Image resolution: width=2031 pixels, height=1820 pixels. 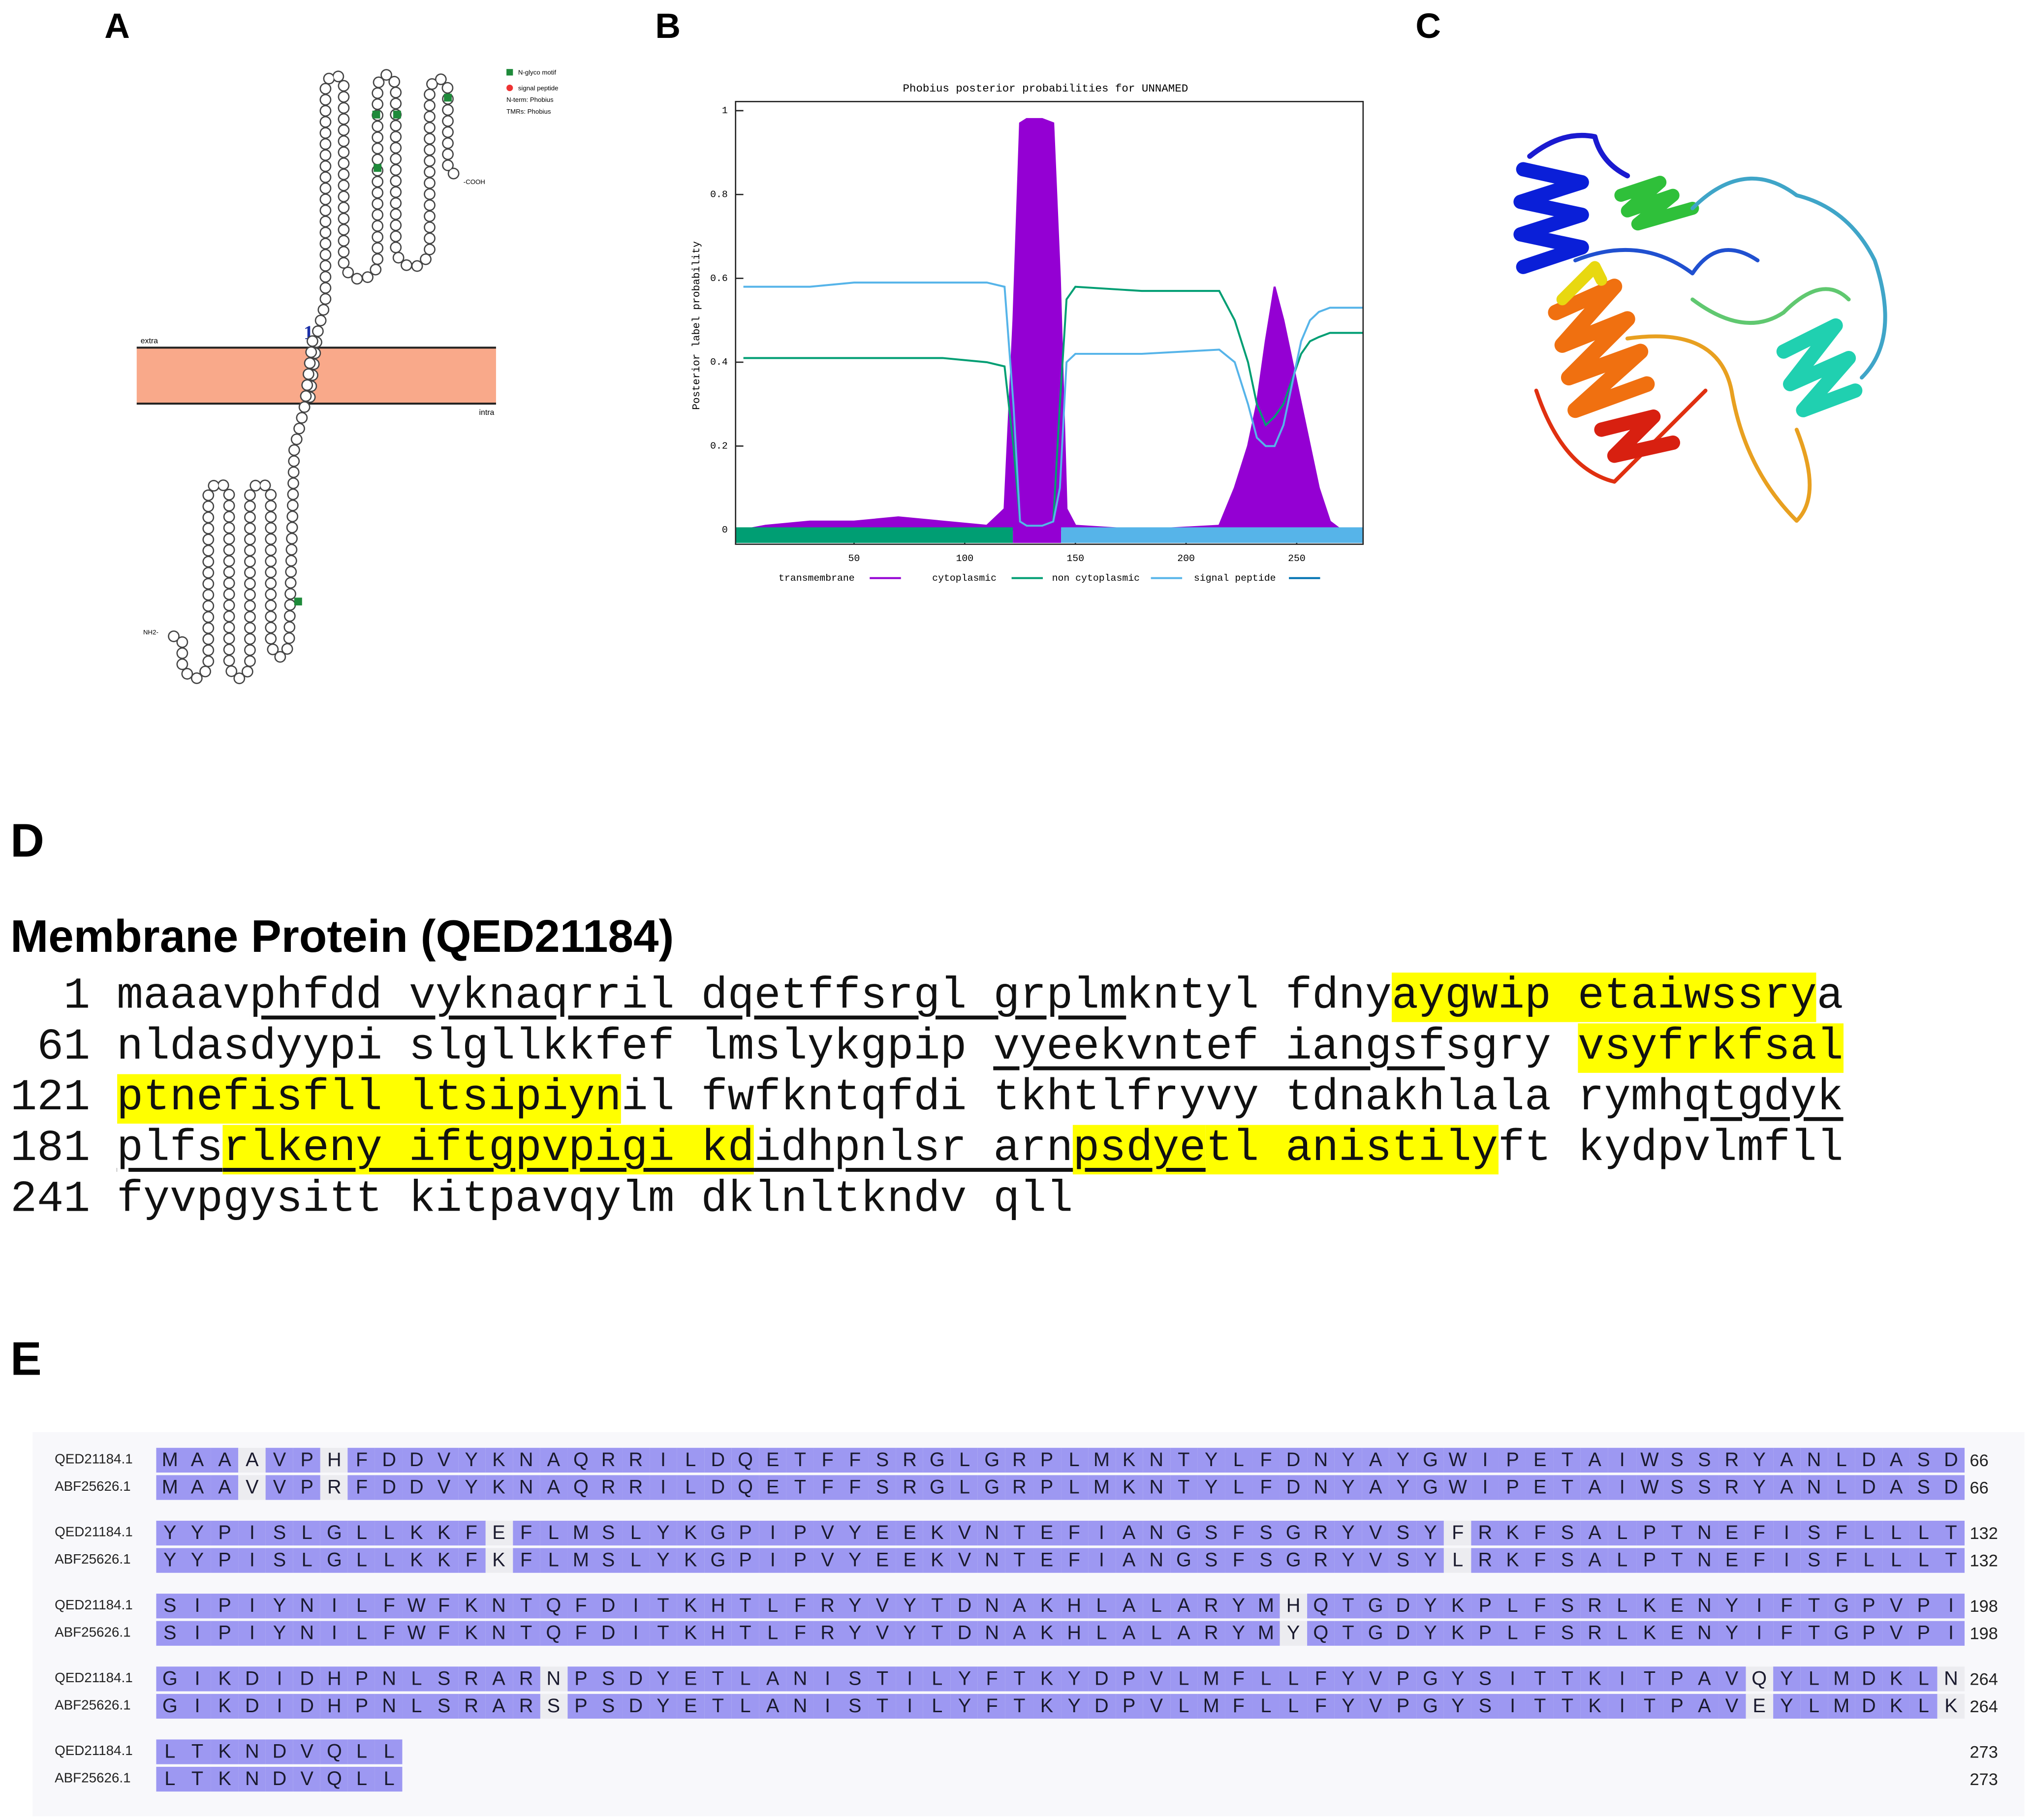 I want to click on residue: K, so click(x=691, y=1560).